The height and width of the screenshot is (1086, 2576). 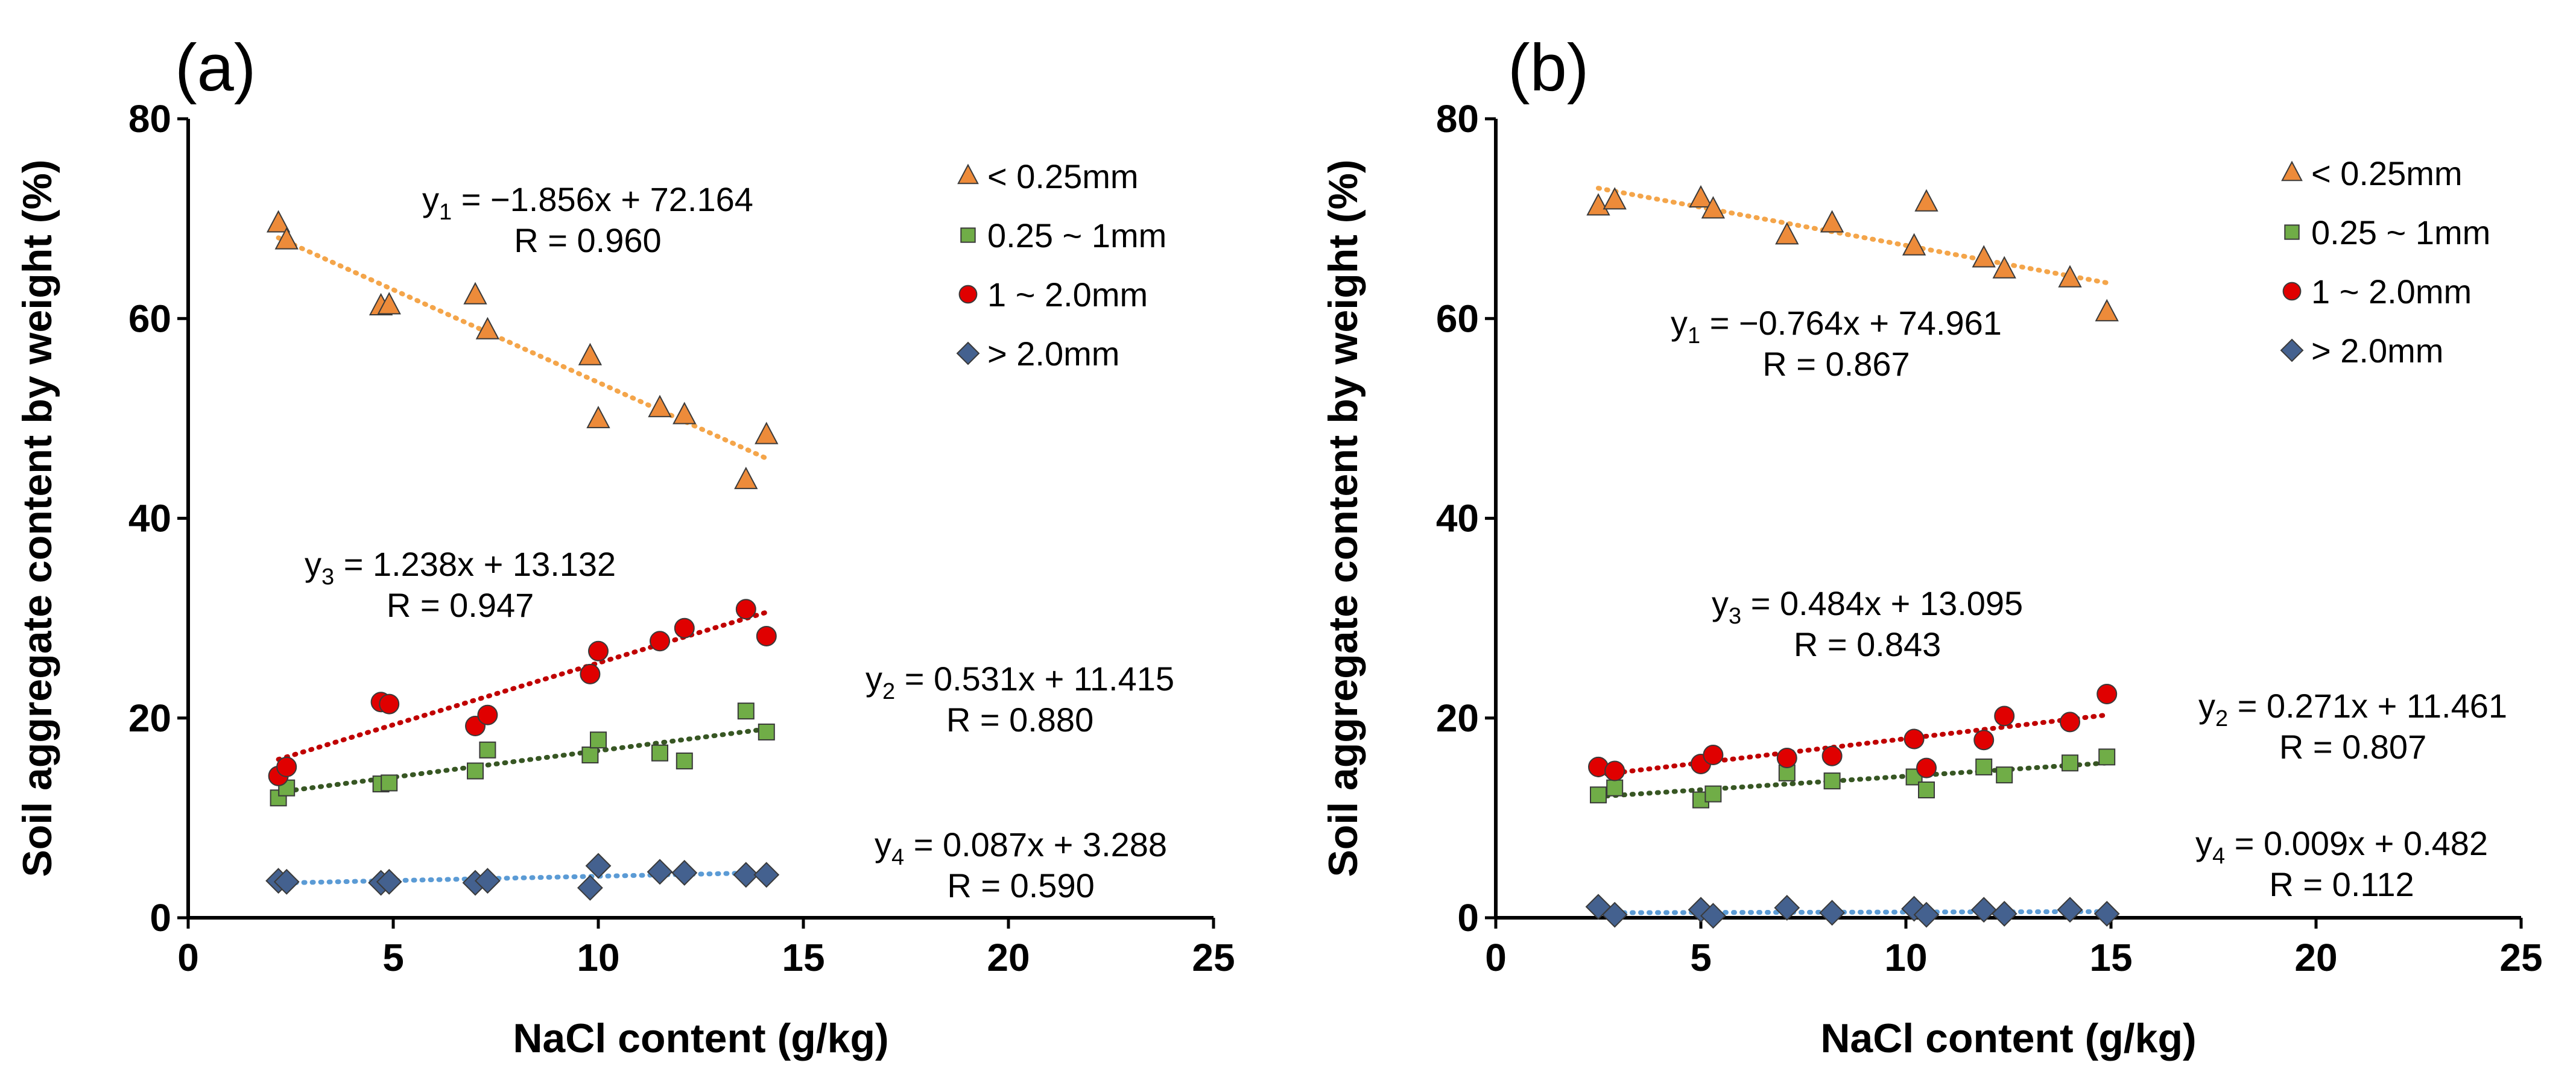 What do you see at coordinates (149, 718) in the screenshot?
I see `y-tick-label: 20` at bounding box center [149, 718].